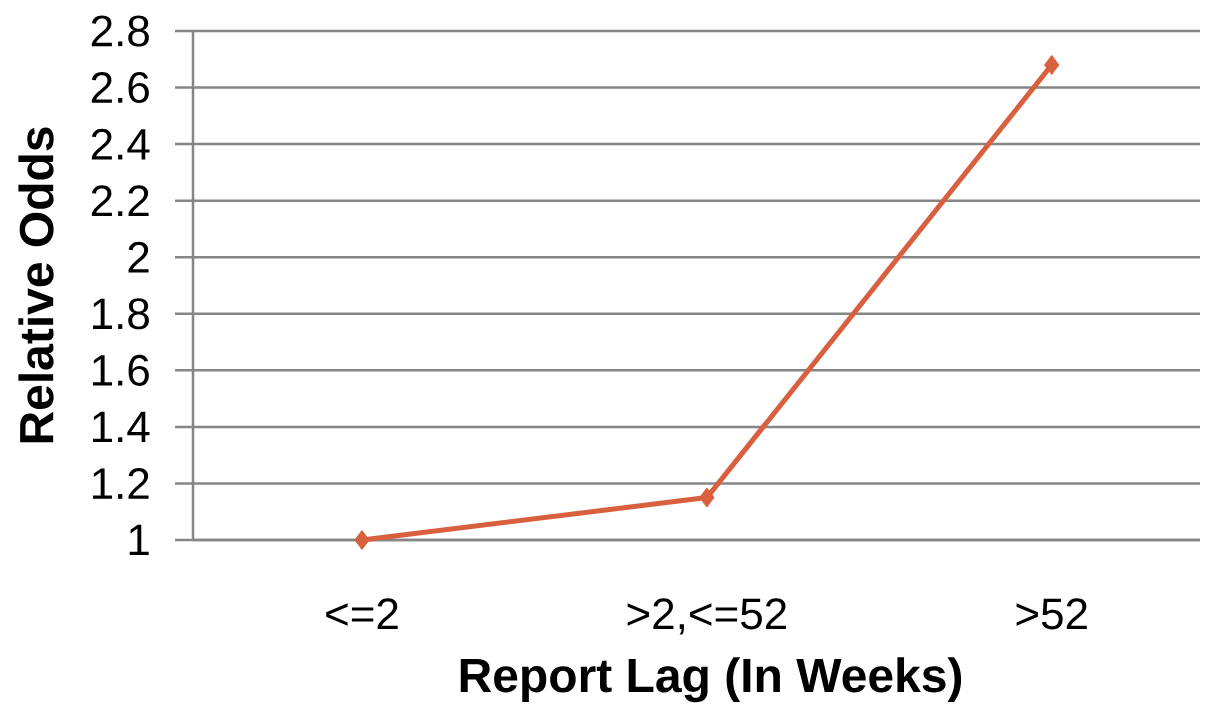  Describe the element at coordinates (706, 616) in the screenshot. I see `x-tick-label: >2,<=52` at that location.